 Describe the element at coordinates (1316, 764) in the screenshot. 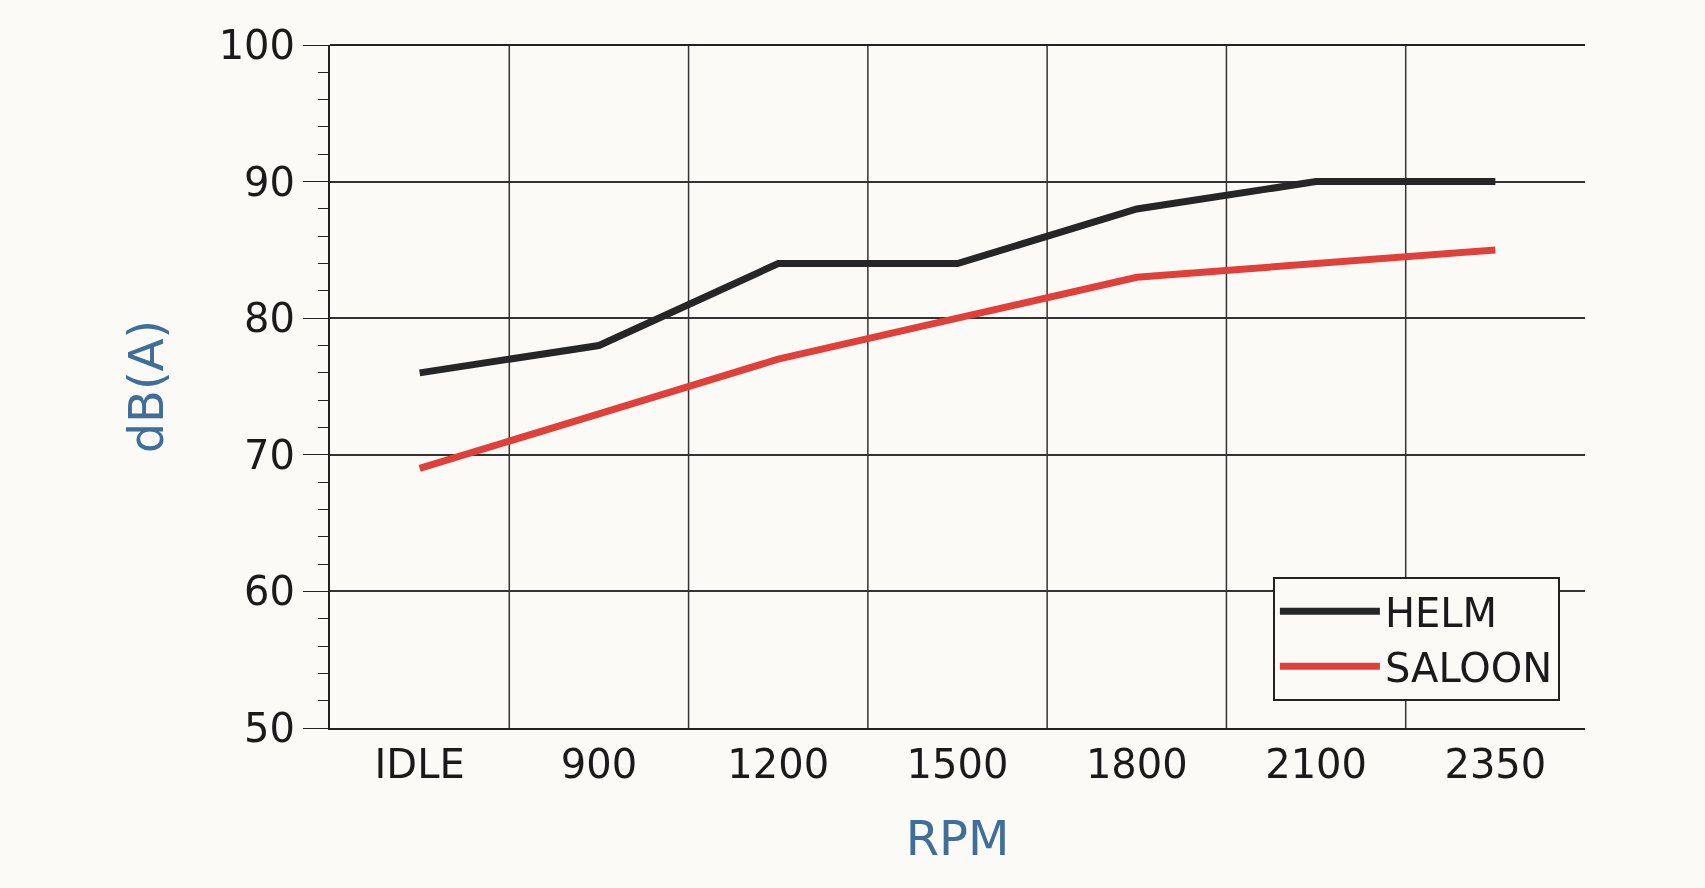

I see `x-tick-label: 2100` at that location.